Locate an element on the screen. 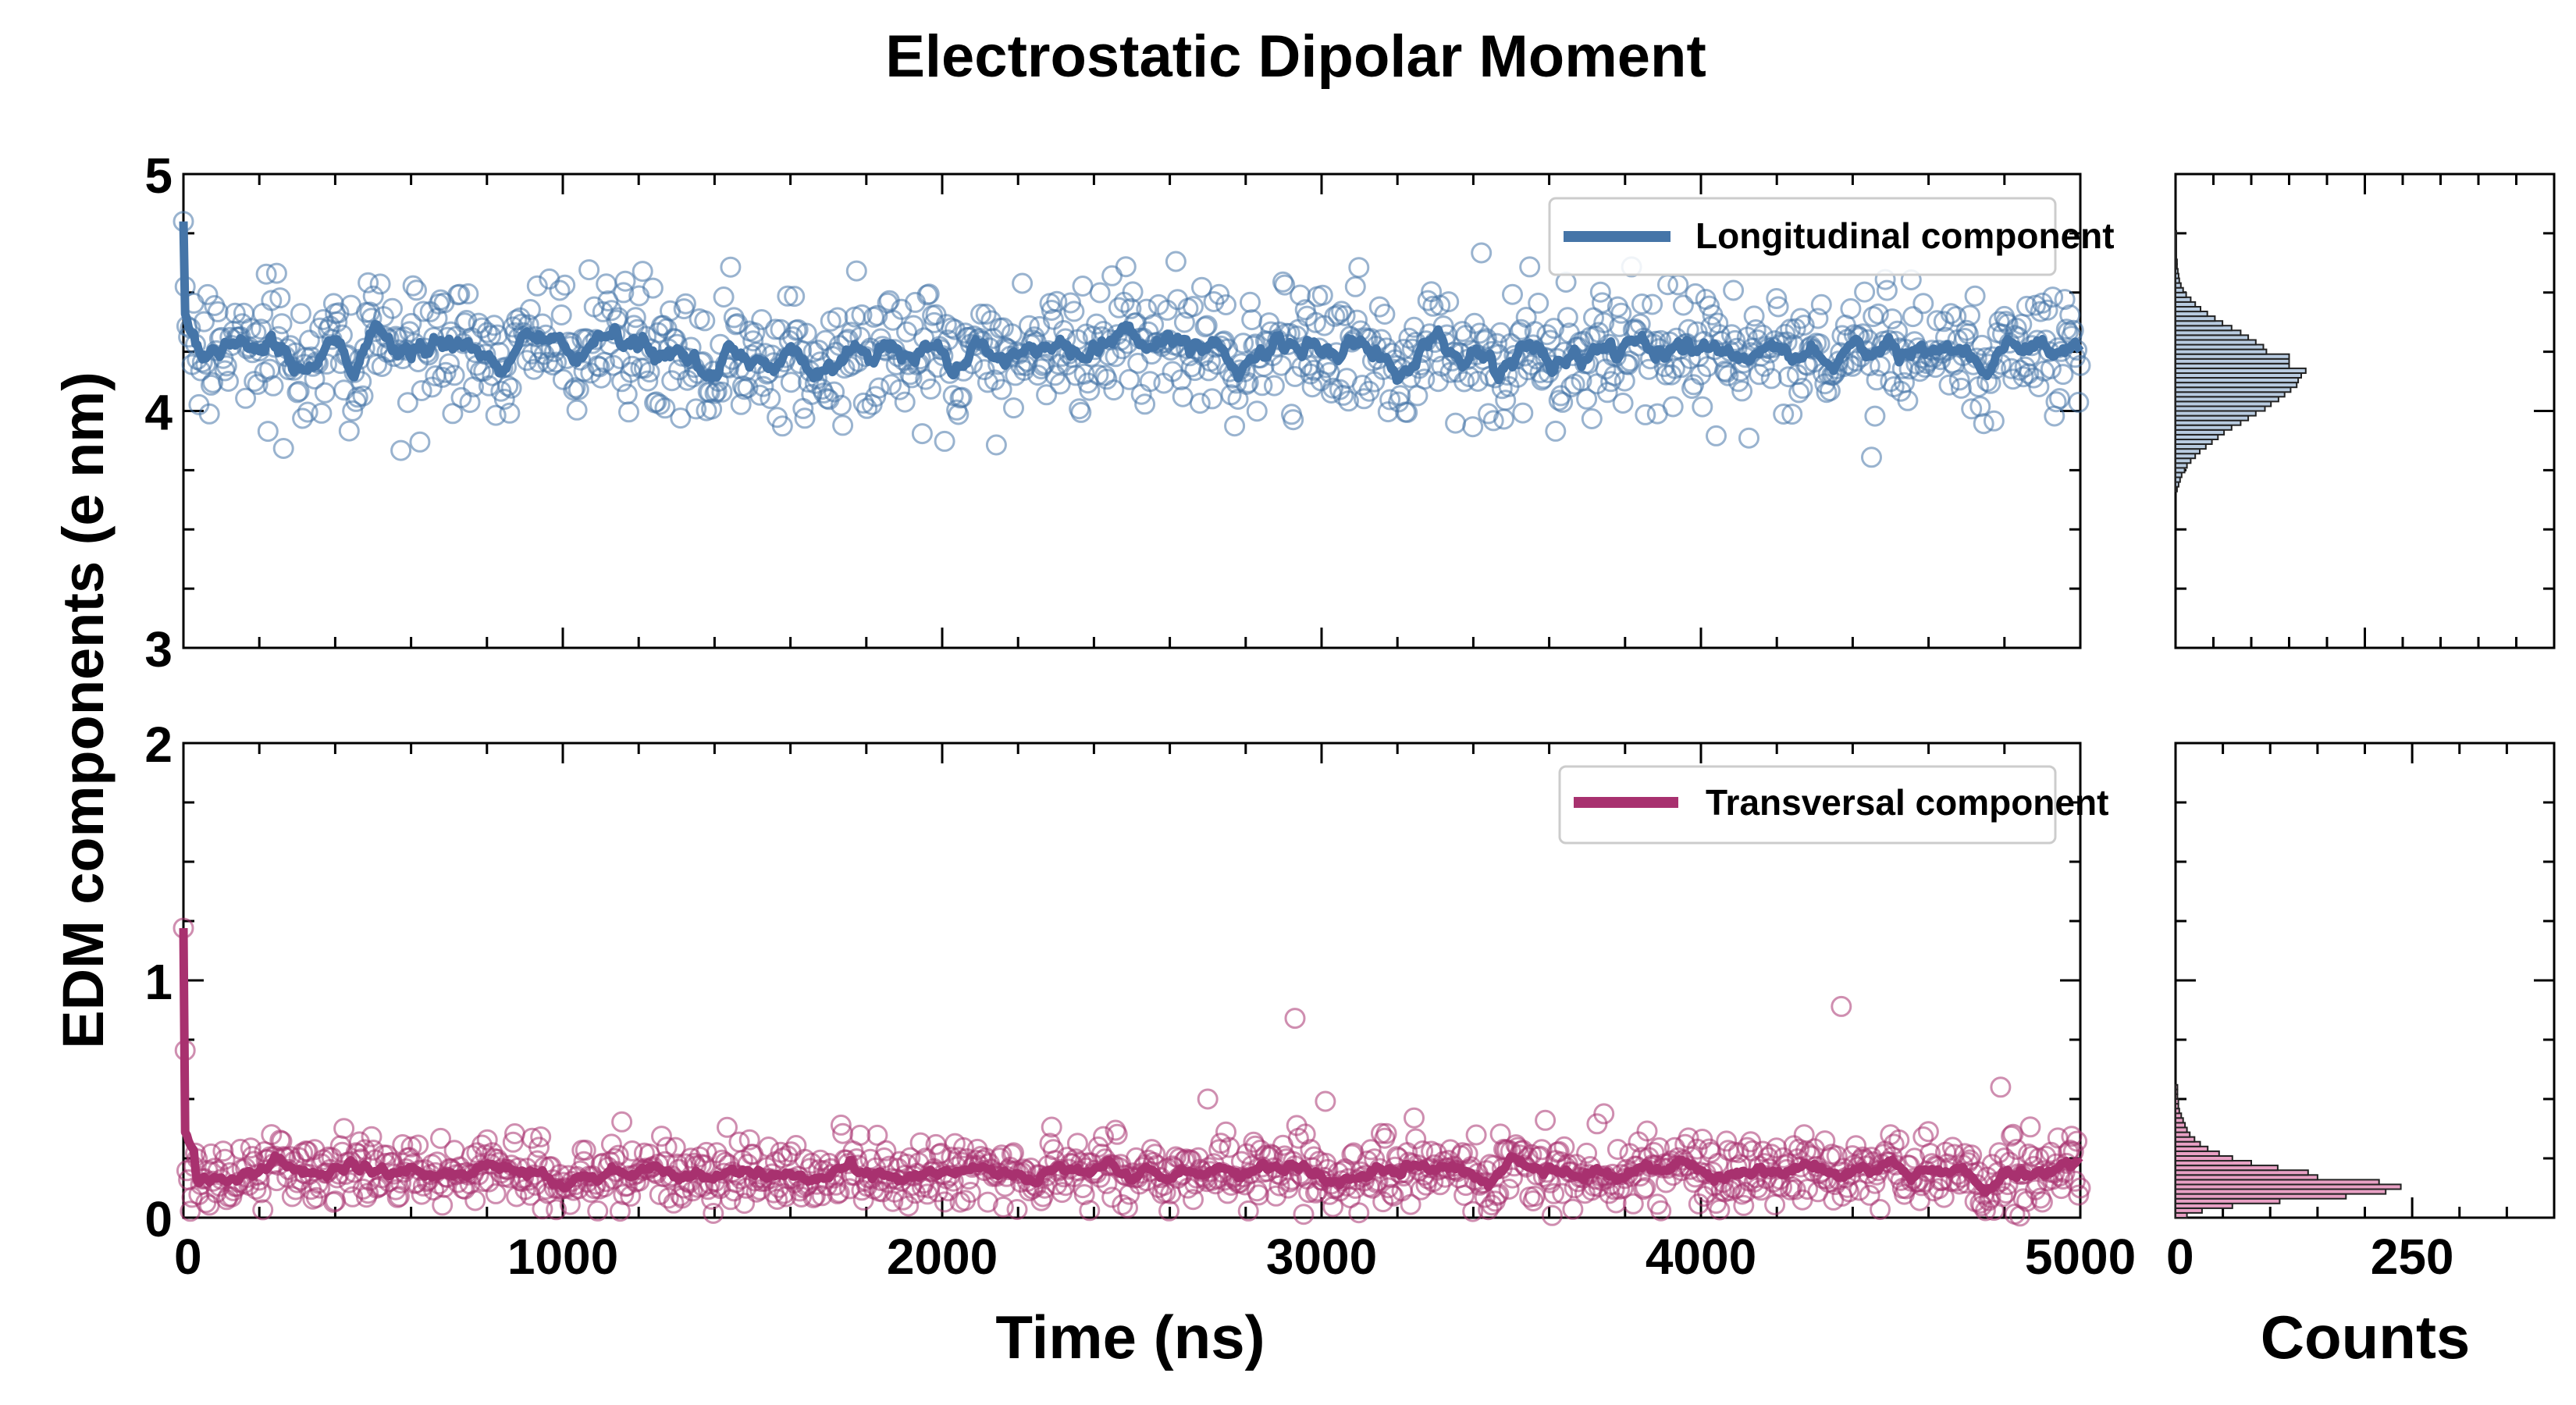 This screenshot has height=1405, width=2576. running-mean is located at coordinates (1131, 1063).